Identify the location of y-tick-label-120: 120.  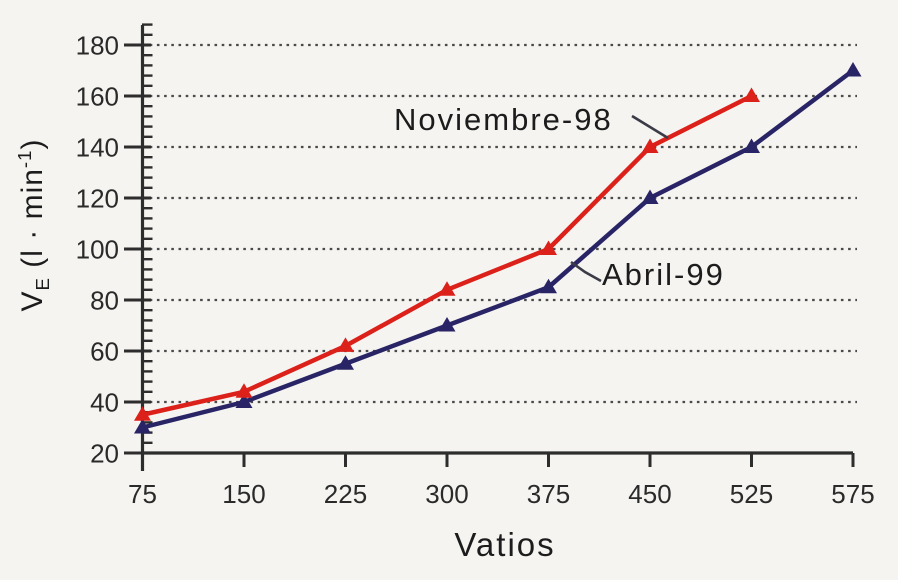
(97, 199).